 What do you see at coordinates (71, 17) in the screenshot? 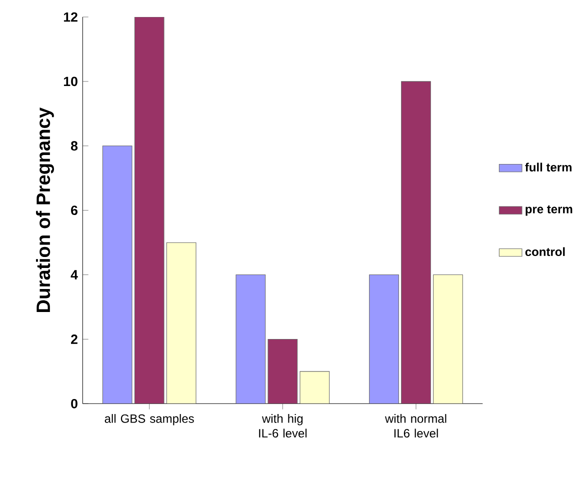
I see `y-tick-label: 12` at bounding box center [71, 17].